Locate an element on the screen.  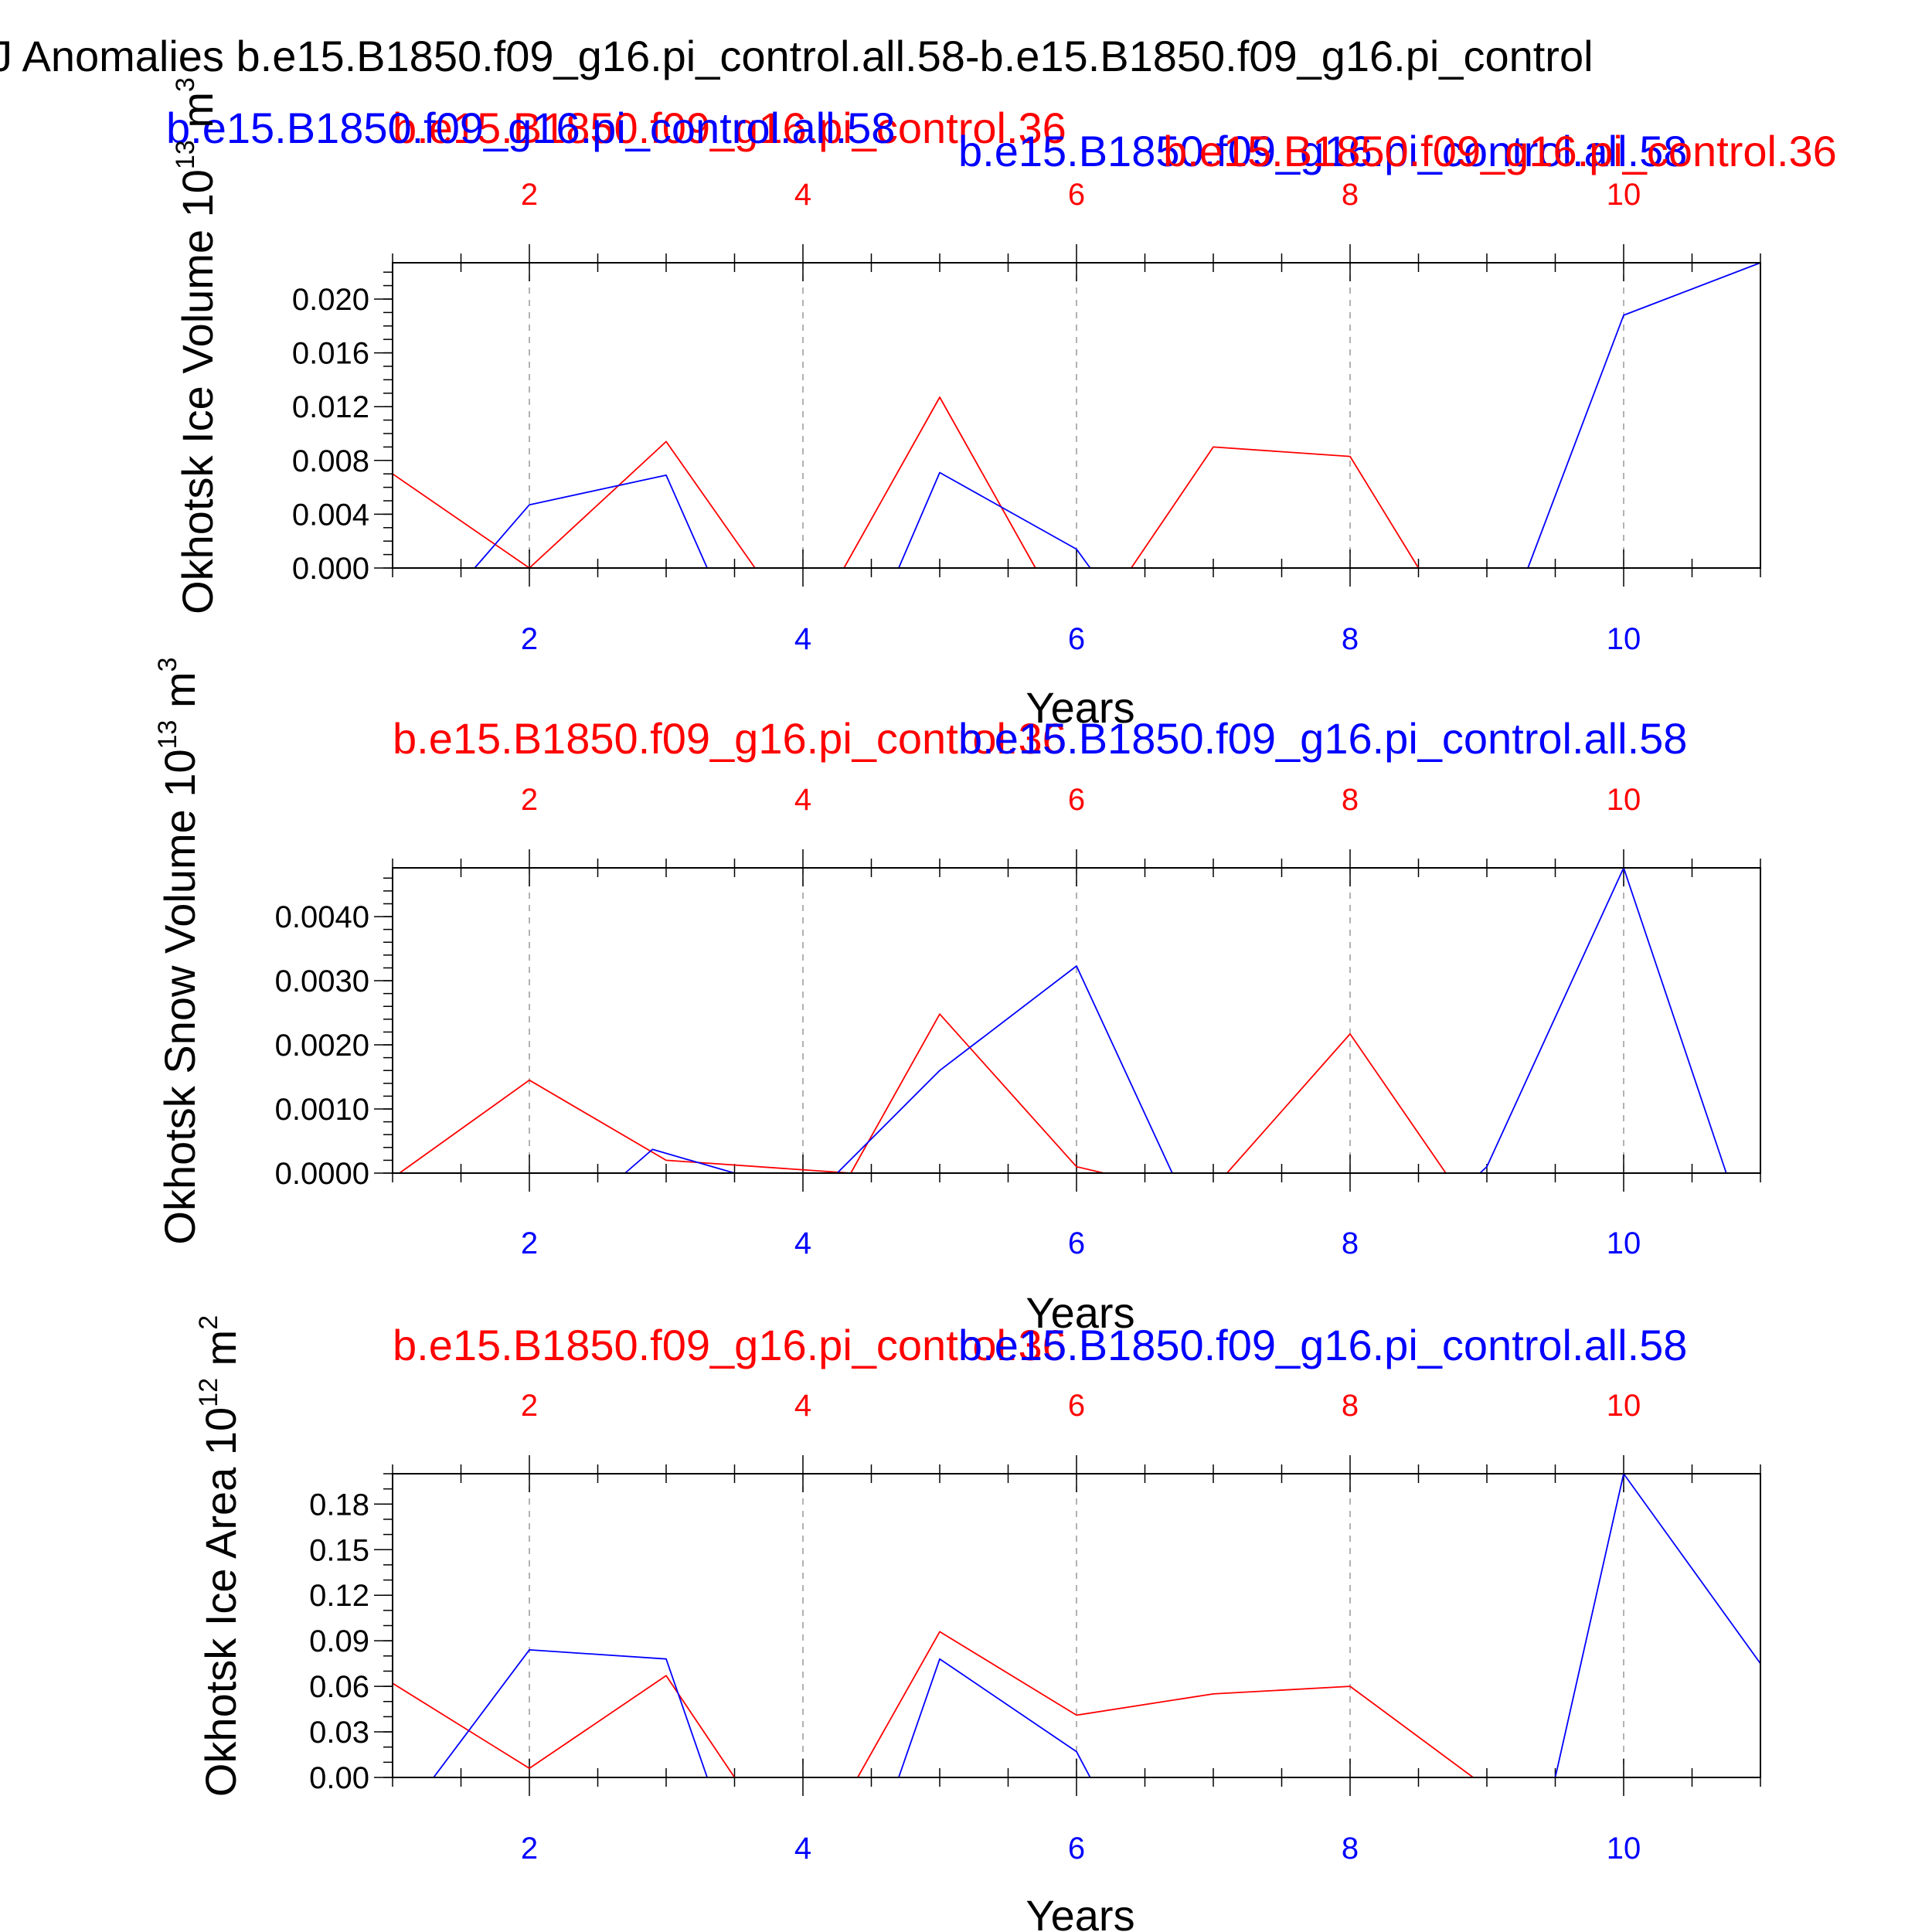
y-tick-label: 0.0000 is located at coordinates (322, 1174).